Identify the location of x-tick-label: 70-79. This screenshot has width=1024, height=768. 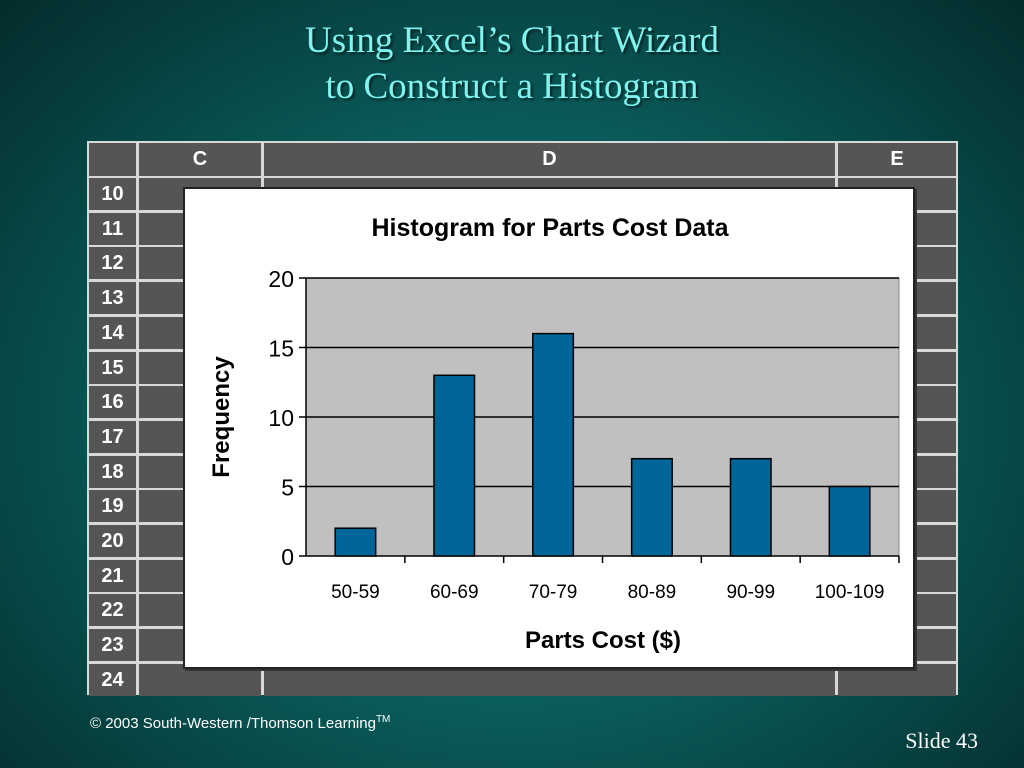
(553, 592).